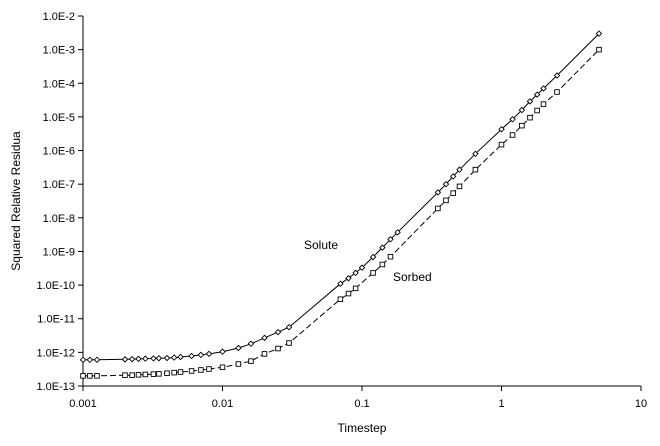 The height and width of the screenshot is (446, 660). What do you see at coordinates (361, 404) in the screenshot?
I see `x-tick-label: 0.1` at bounding box center [361, 404].